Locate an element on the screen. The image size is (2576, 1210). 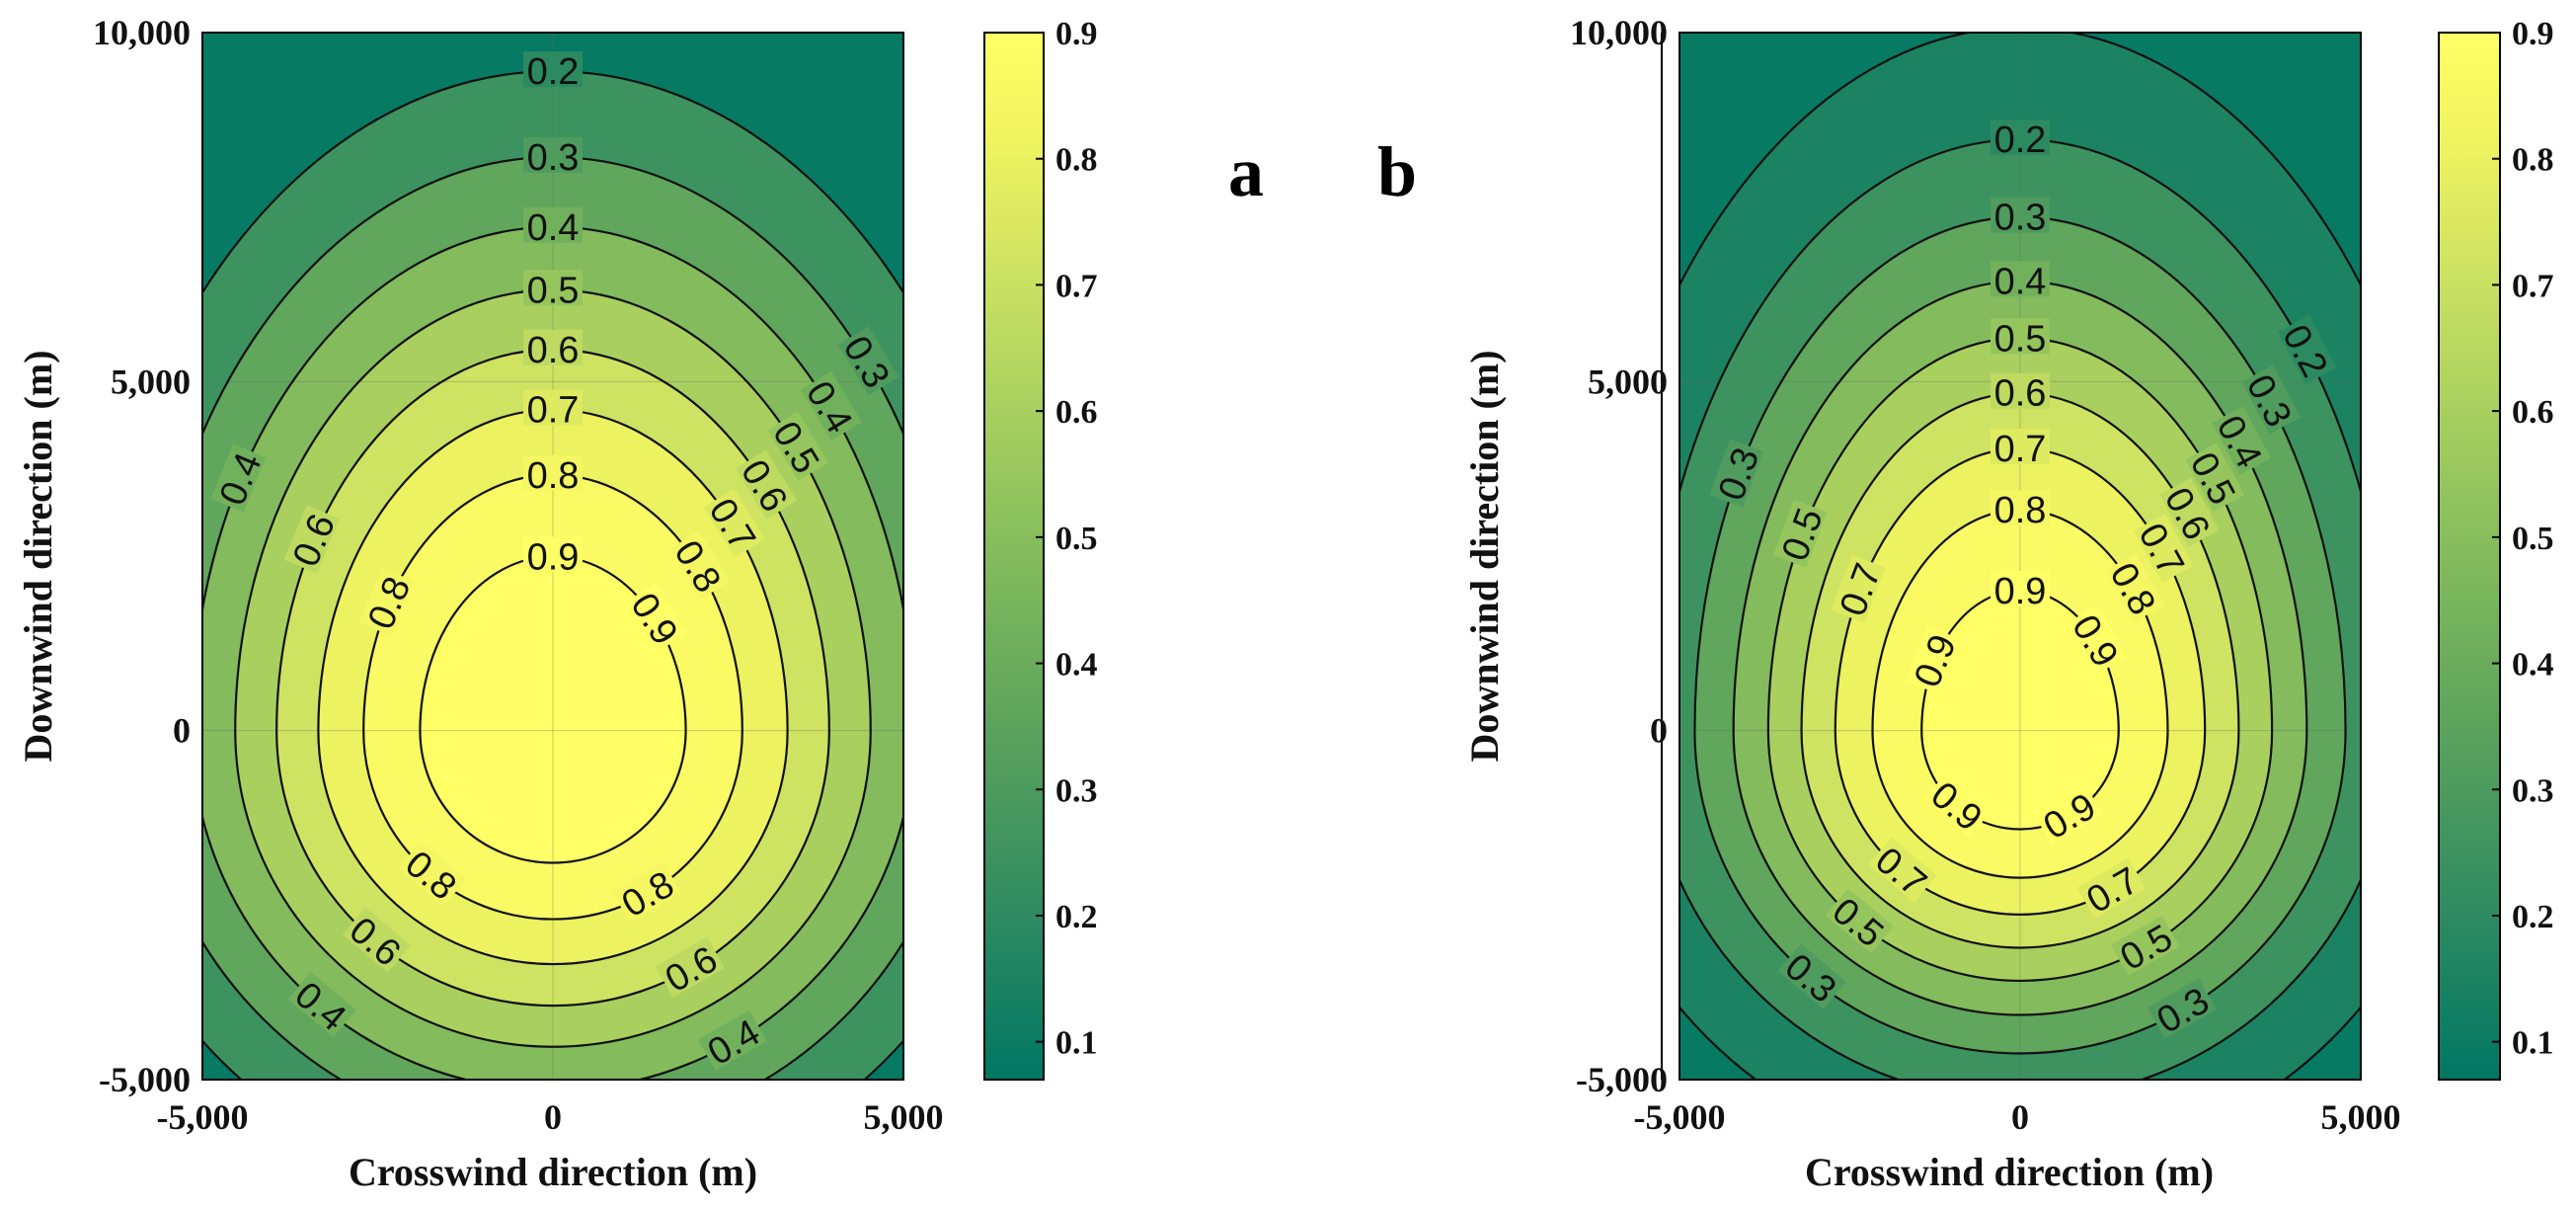
contour-label-0.8: 0.8 is located at coordinates (553, 476).